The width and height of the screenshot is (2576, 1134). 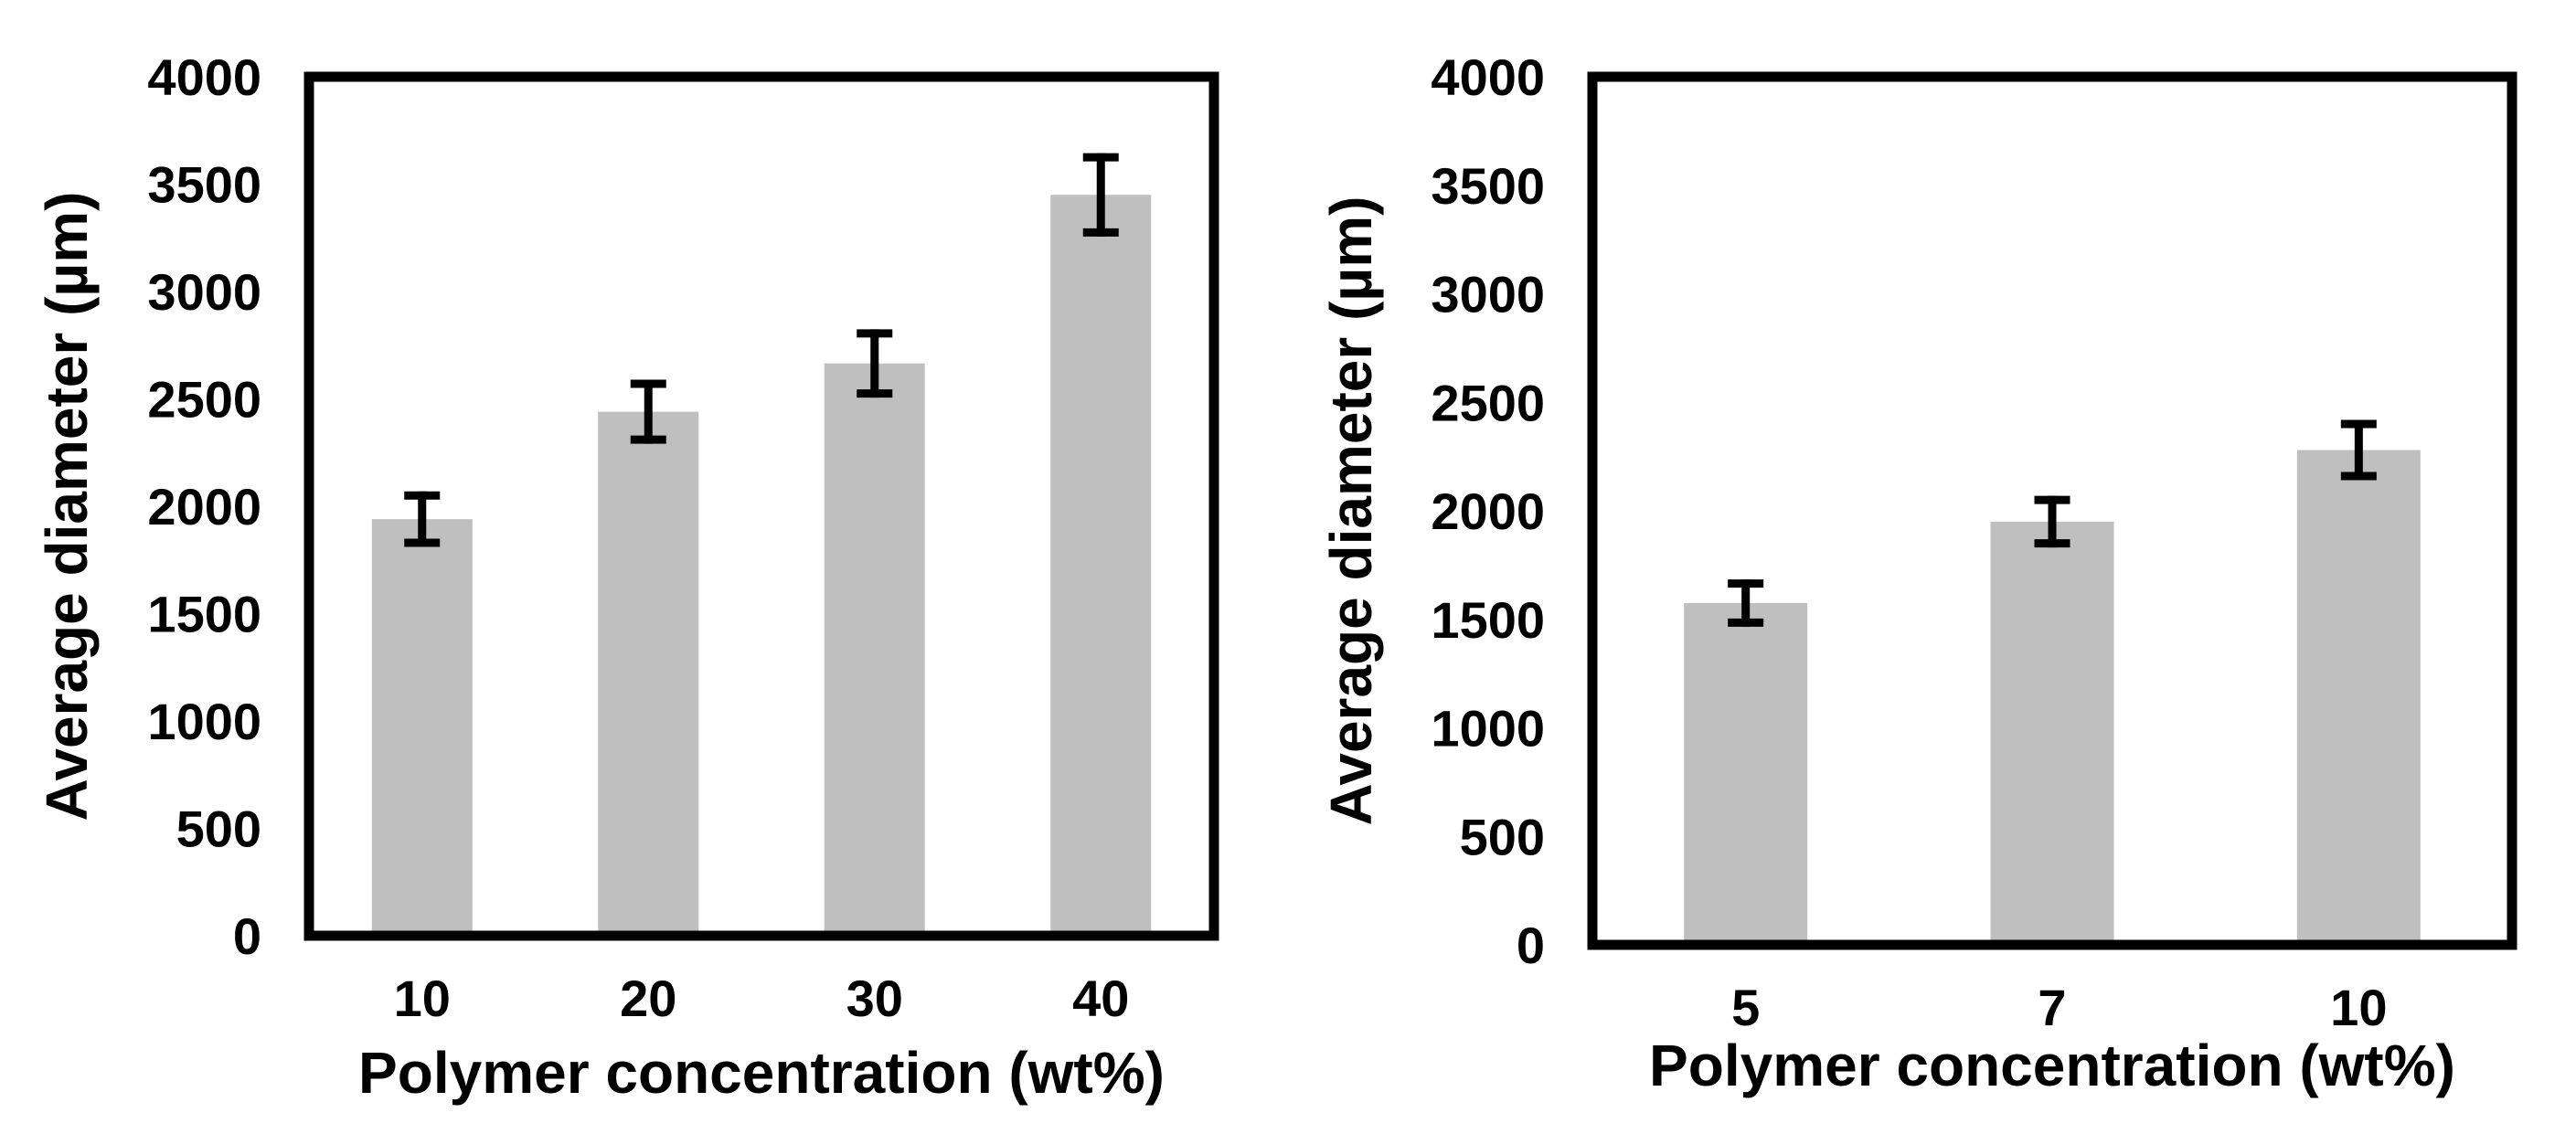 What do you see at coordinates (1488, 294) in the screenshot?
I see `right-chart-y-tick-label: 3000` at bounding box center [1488, 294].